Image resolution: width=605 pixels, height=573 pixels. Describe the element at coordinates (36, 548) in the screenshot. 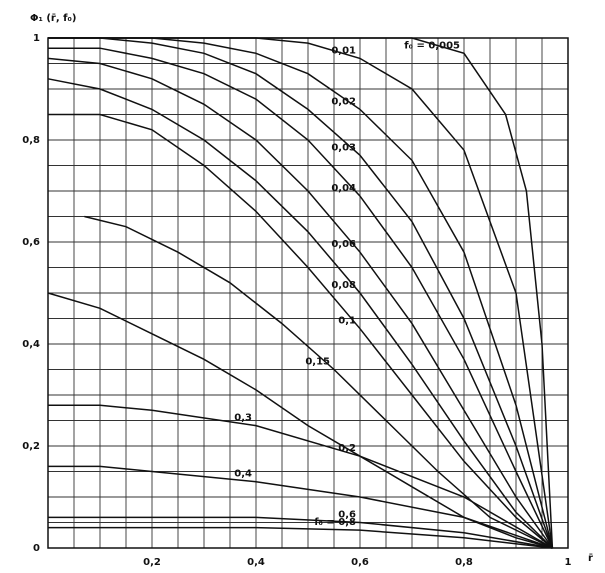

I see `y-tick-label: 0` at that location.